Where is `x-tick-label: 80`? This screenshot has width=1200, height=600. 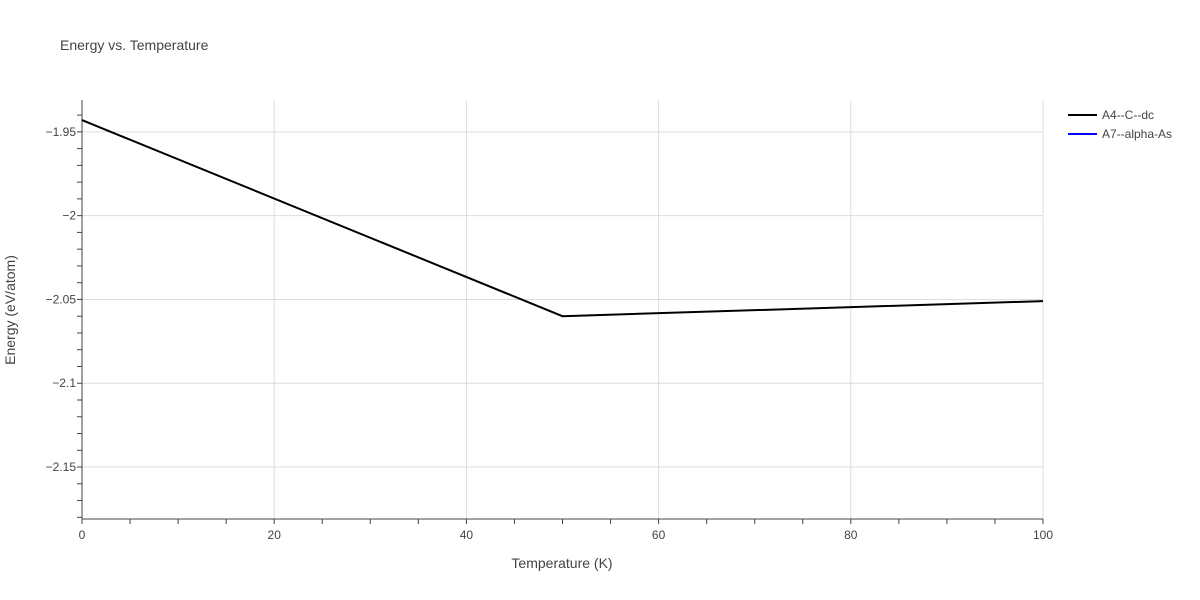 x-tick-label: 80 is located at coordinates (851, 535).